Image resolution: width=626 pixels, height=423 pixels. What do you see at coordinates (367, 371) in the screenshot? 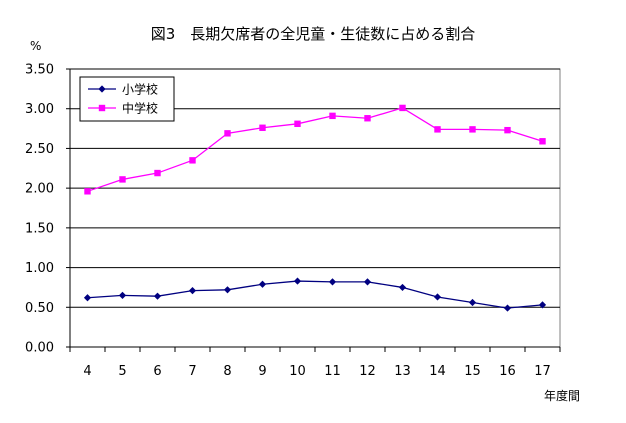
I see `x-tick-label: 12` at bounding box center [367, 371].